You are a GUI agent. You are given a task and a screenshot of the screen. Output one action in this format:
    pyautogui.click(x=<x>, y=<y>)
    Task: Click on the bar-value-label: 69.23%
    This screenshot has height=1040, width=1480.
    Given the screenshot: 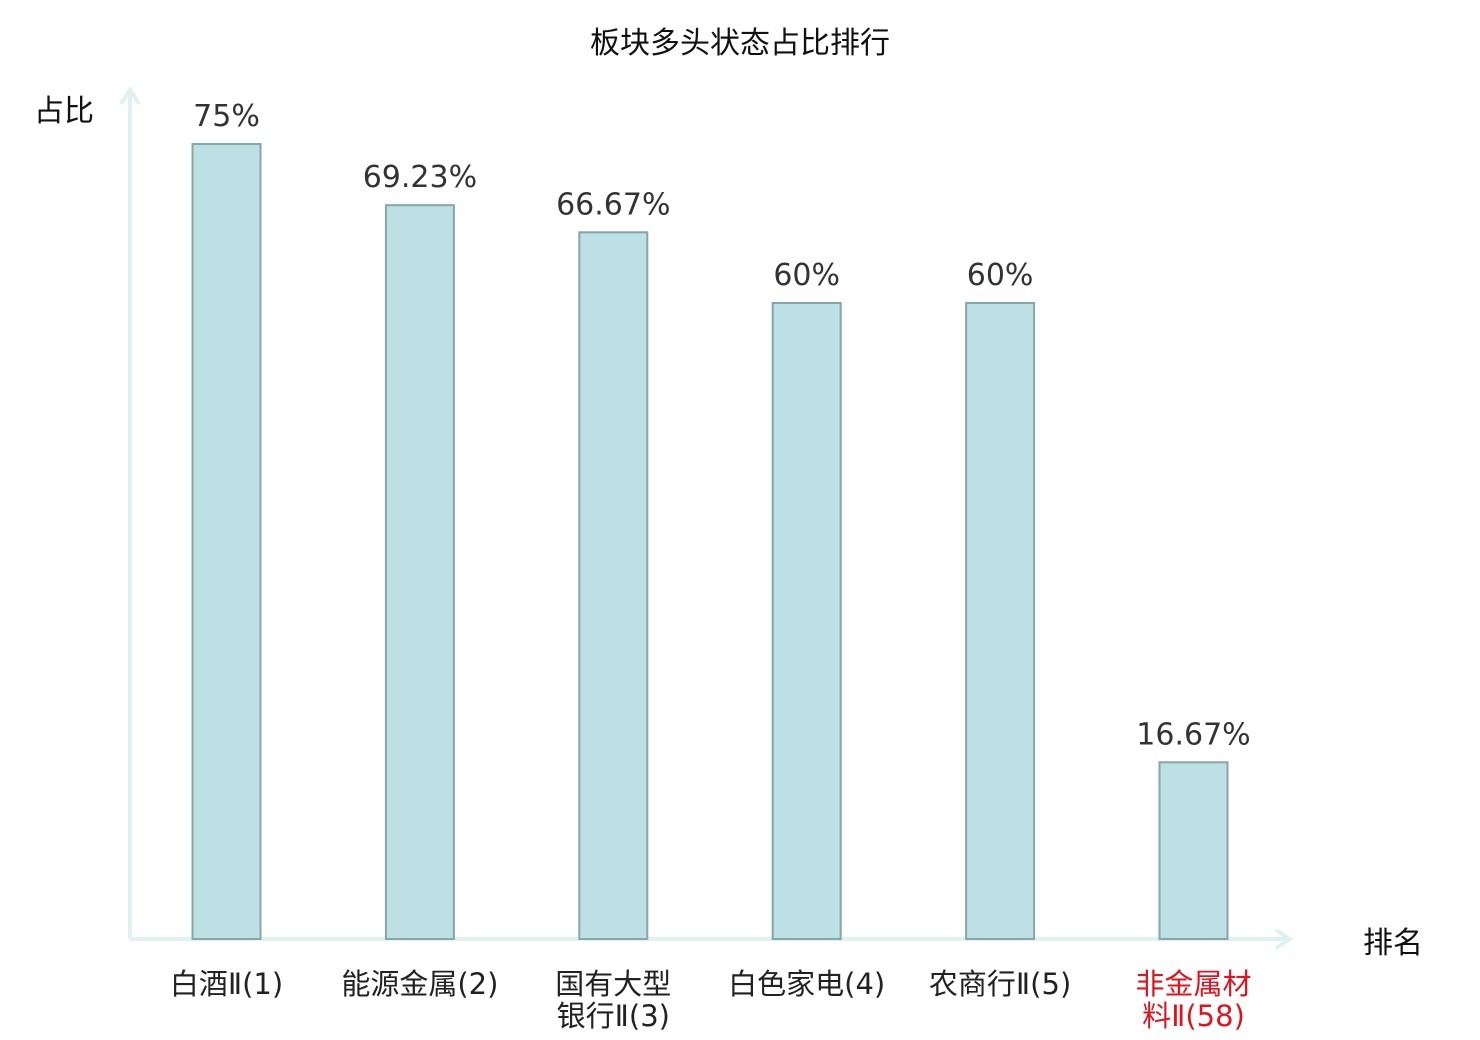 What is the action you would take?
    pyautogui.click(x=420, y=177)
    